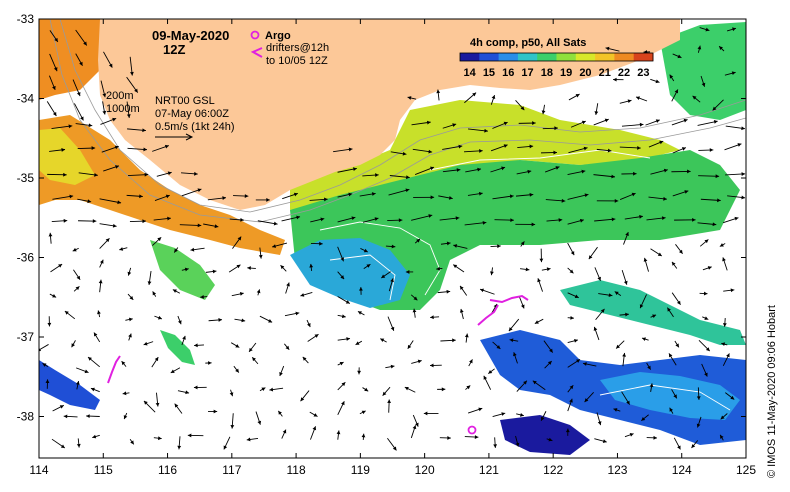  What do you see at coordinates (190, 35) in the screenshot?
I see `date-label: 09-May-2020` at bounding box center [190, 35].